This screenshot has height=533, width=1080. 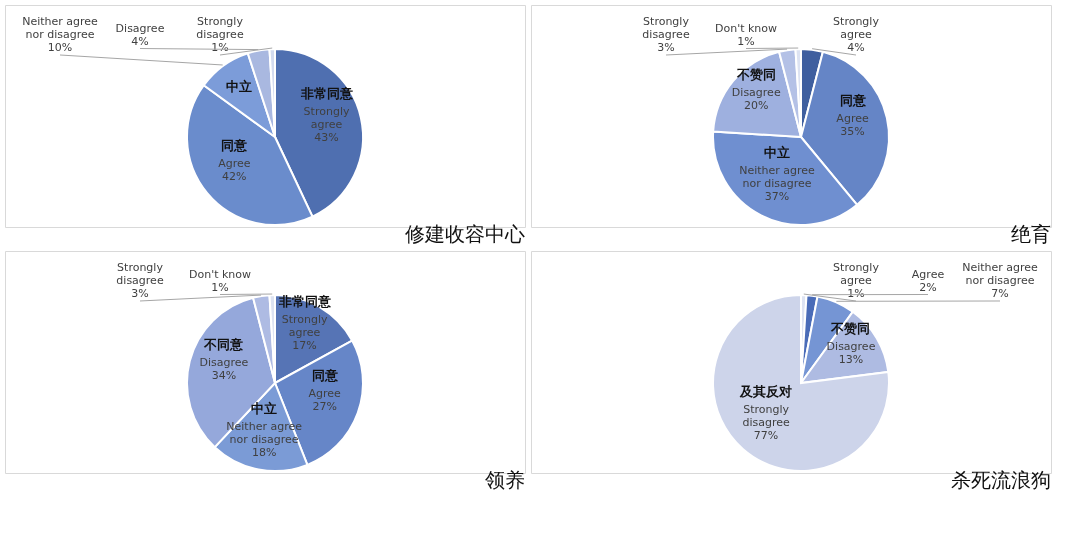 What do you see at coordinates (264, 453) in the screenshot?
I see `data-label: 18%` at bounding box center [264, 453].